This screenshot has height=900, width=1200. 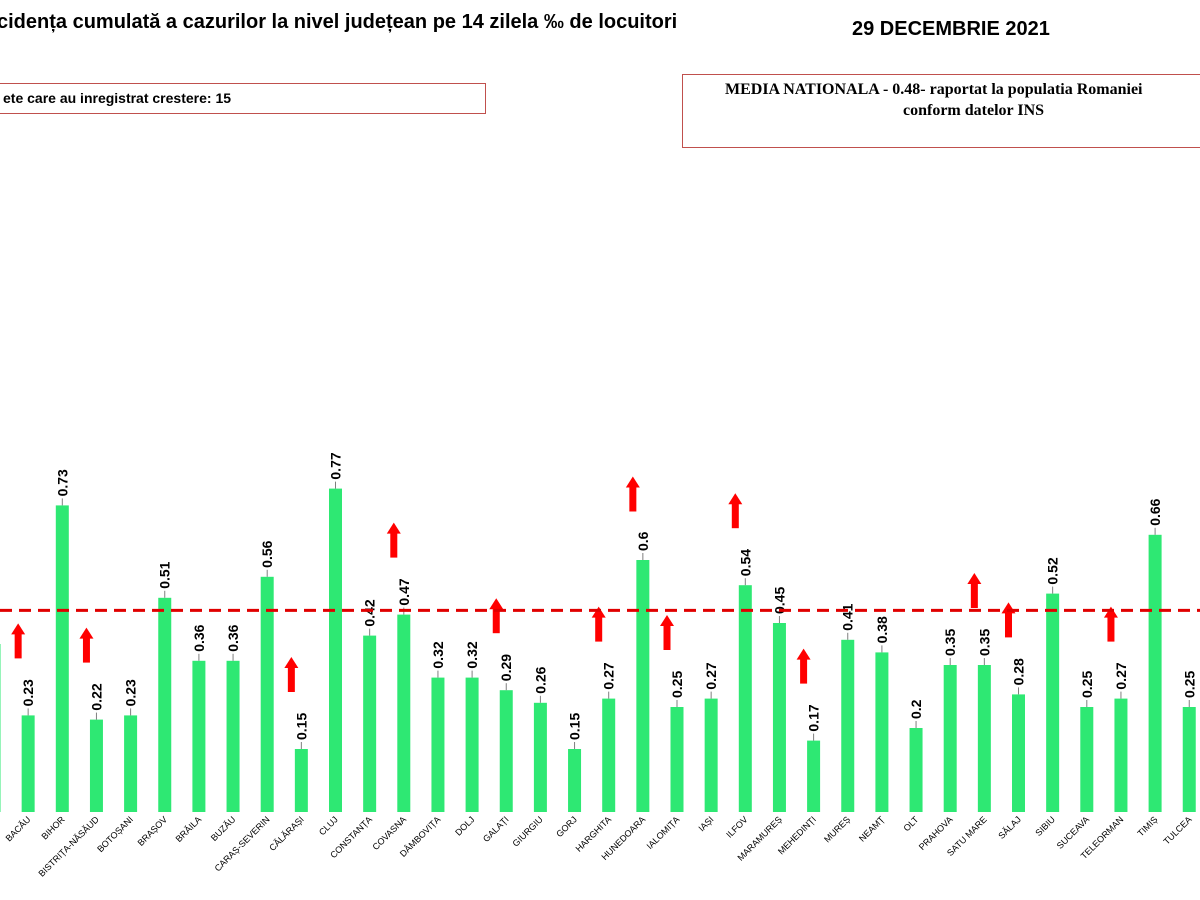 What do you see at coordinates (1087, 684) in the screenshot?
I see `value-label-32: 0.25` at bounding box center [1087, 684].